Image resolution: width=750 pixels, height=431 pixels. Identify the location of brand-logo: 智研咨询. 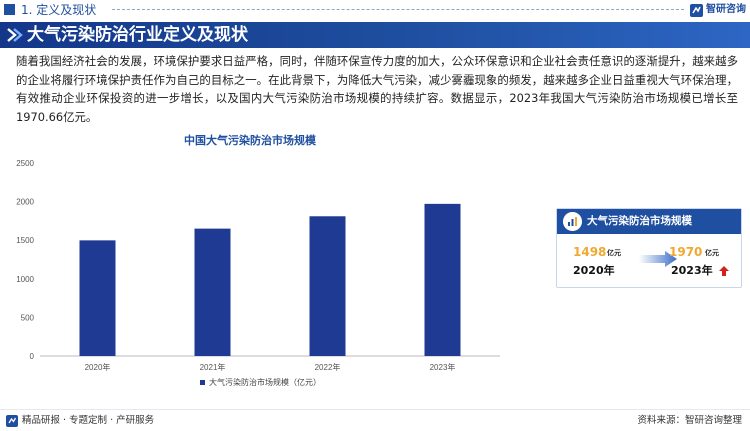
(718, 10).